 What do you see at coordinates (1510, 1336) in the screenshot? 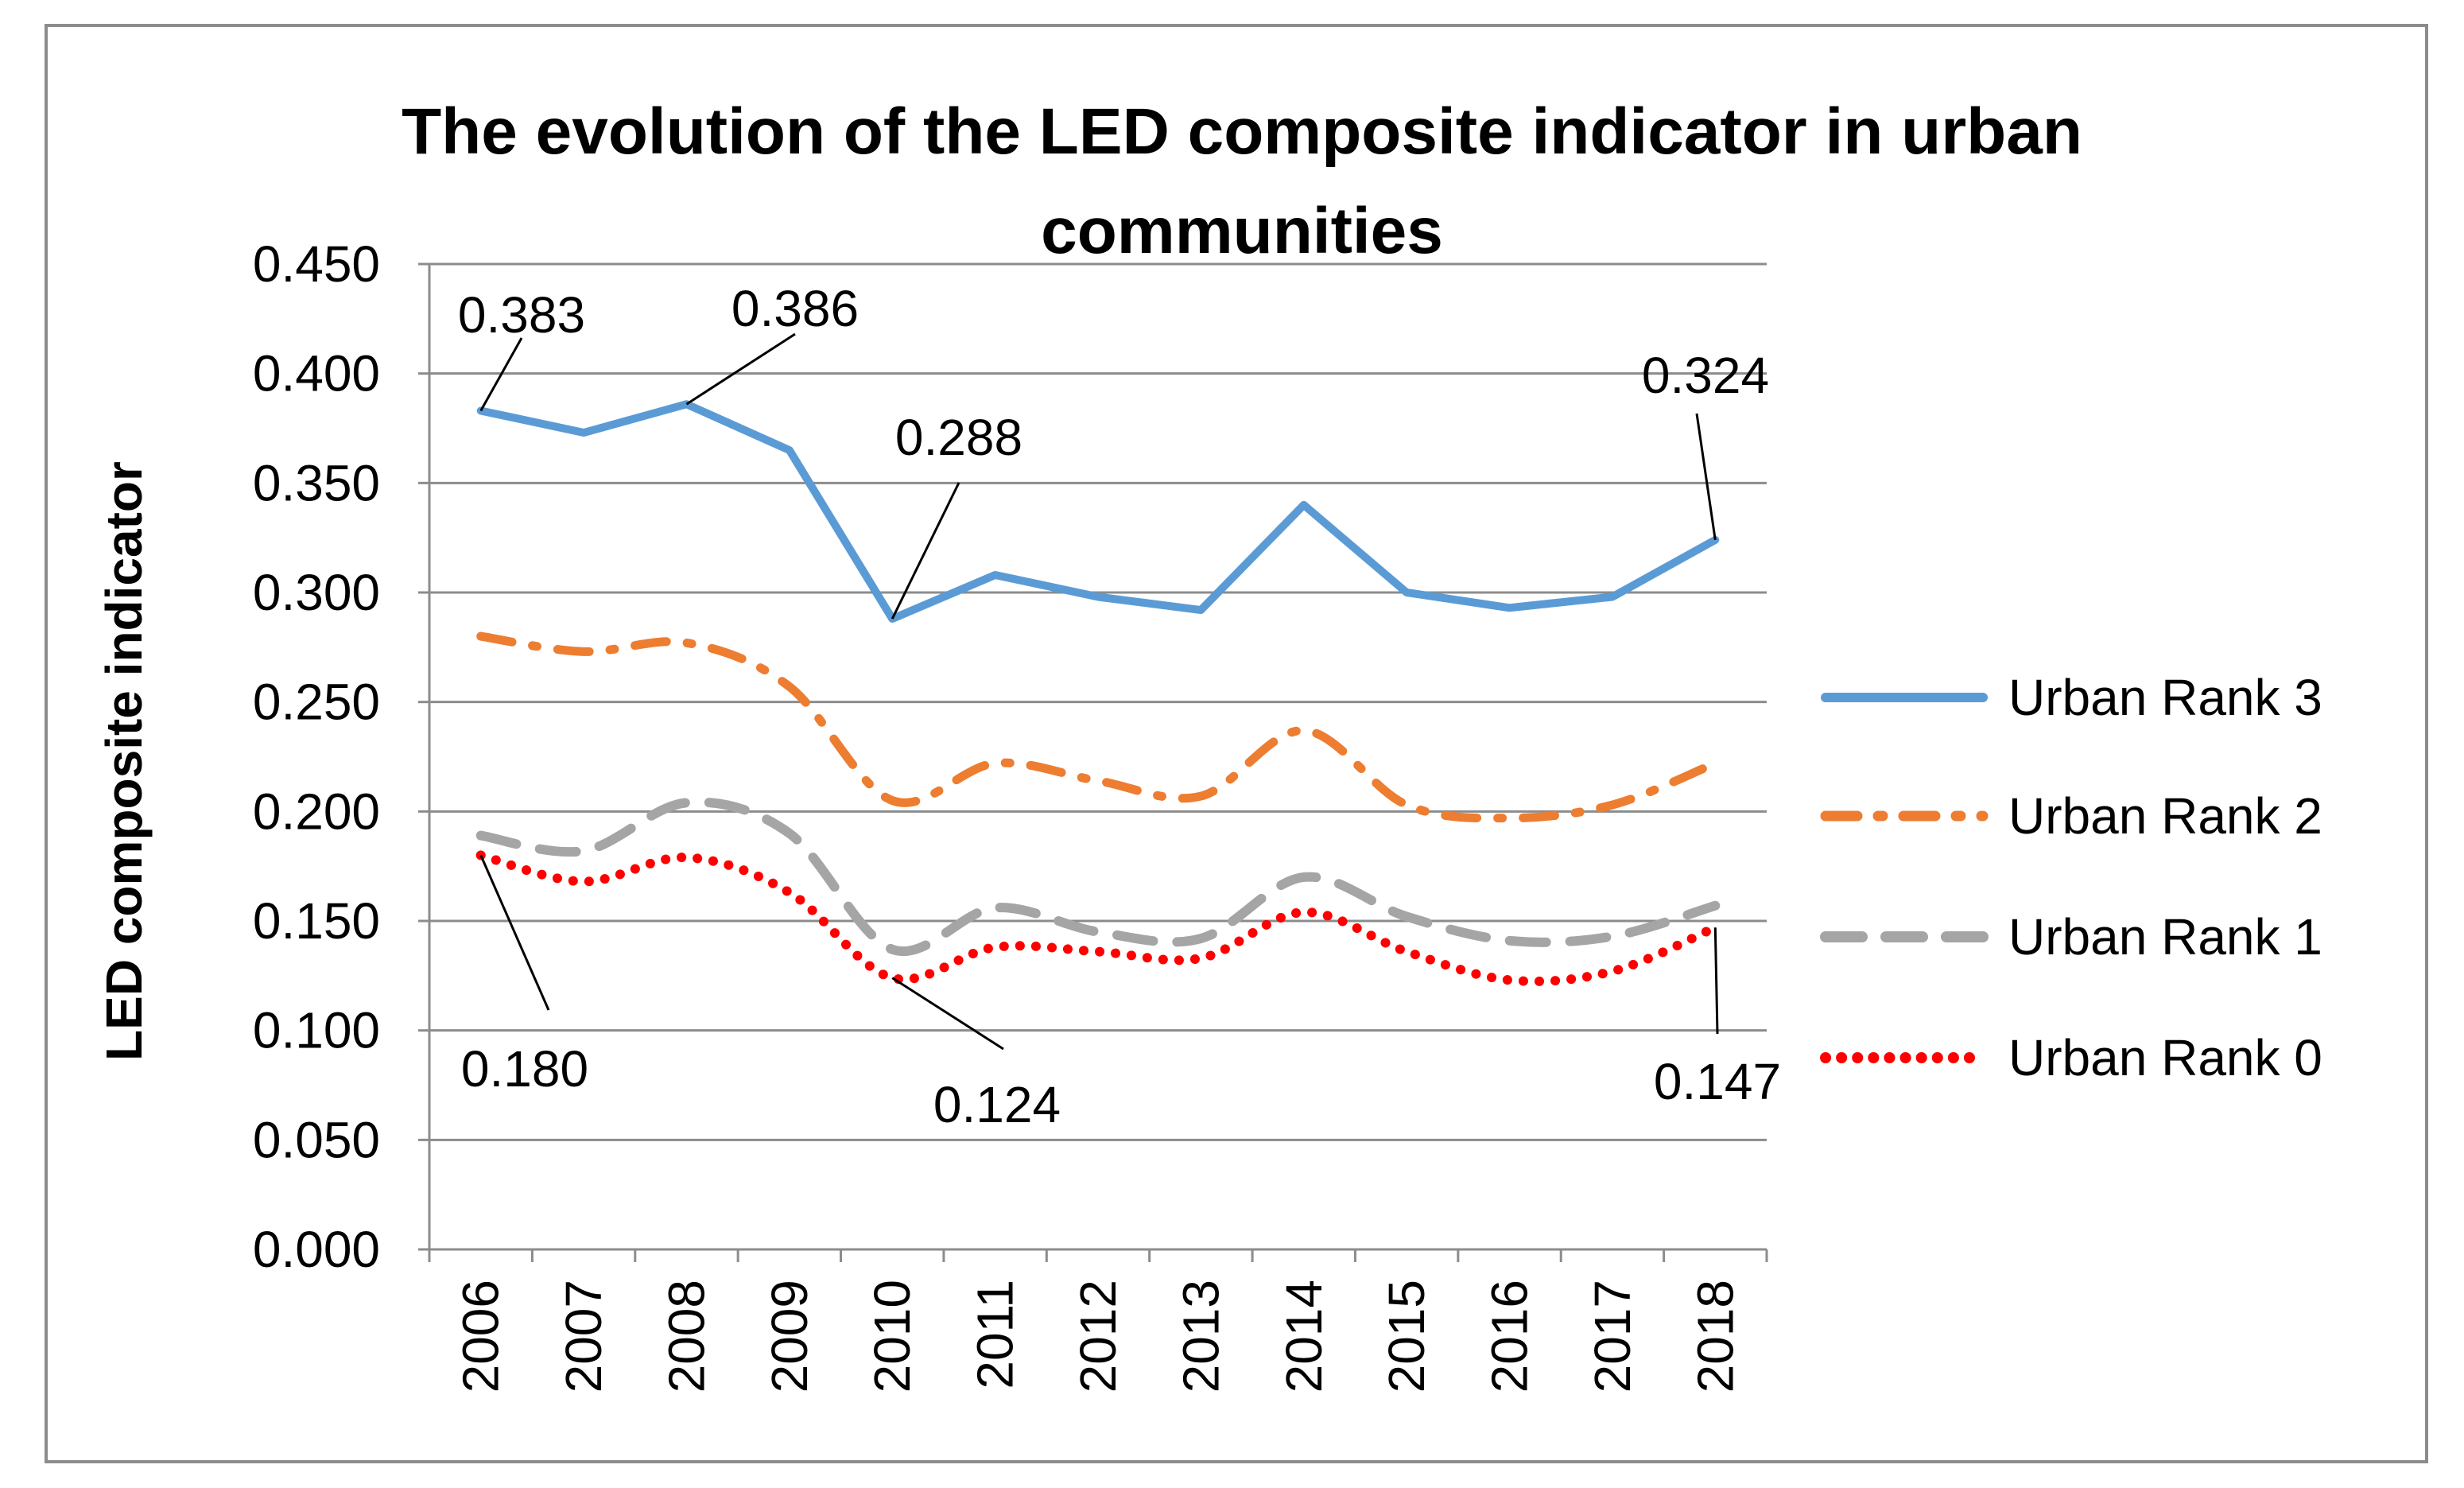
I see `x-tick-label: 2016` at bounding box center [1510, 1336].